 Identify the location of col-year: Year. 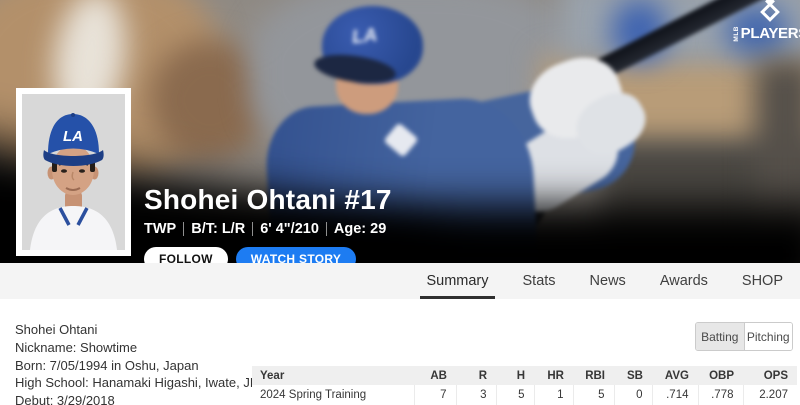
(333, 375).